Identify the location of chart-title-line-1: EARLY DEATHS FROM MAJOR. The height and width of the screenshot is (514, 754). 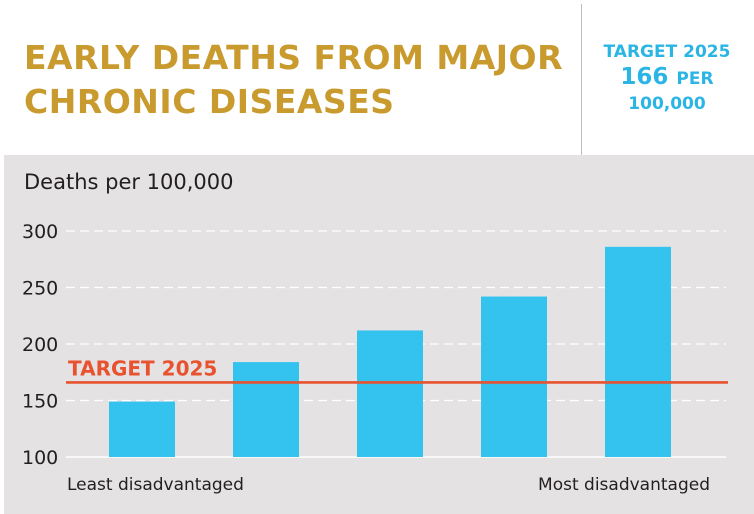
(294, 57).